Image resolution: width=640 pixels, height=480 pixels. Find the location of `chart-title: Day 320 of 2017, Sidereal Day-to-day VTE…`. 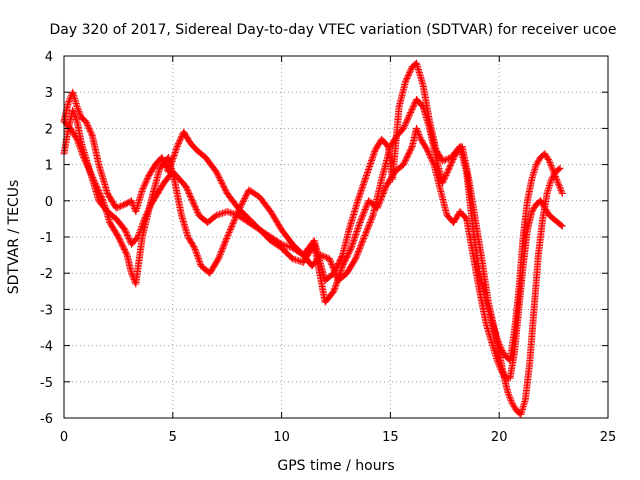

chart-title: Day 320 of 2017, Sidereal Day-to-day VTE… is located at coordinates (333, 30).